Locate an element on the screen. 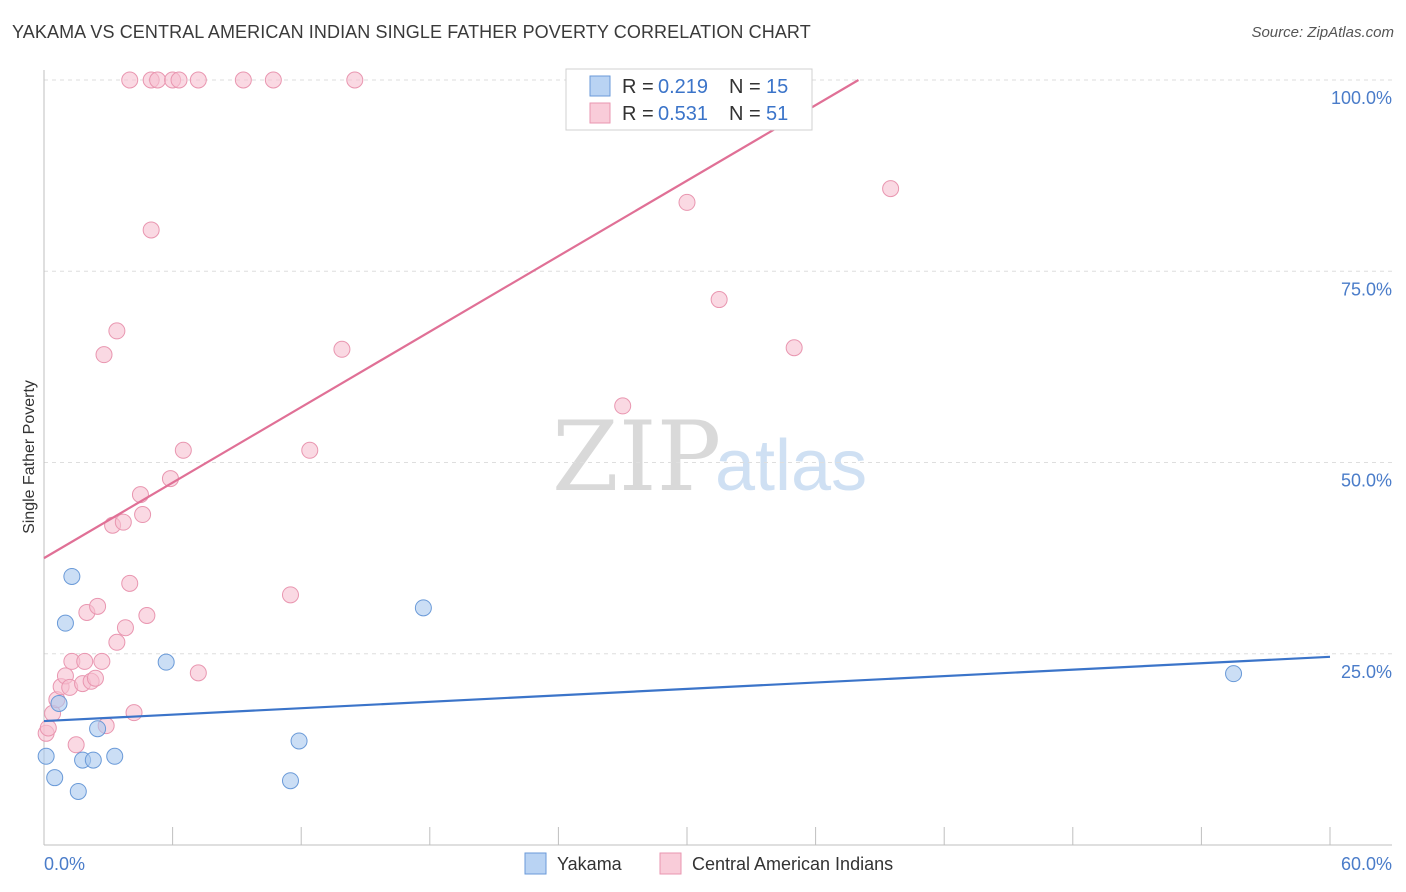  x-tick-label-max: 60.0% is located at coordinates (1366, 864).